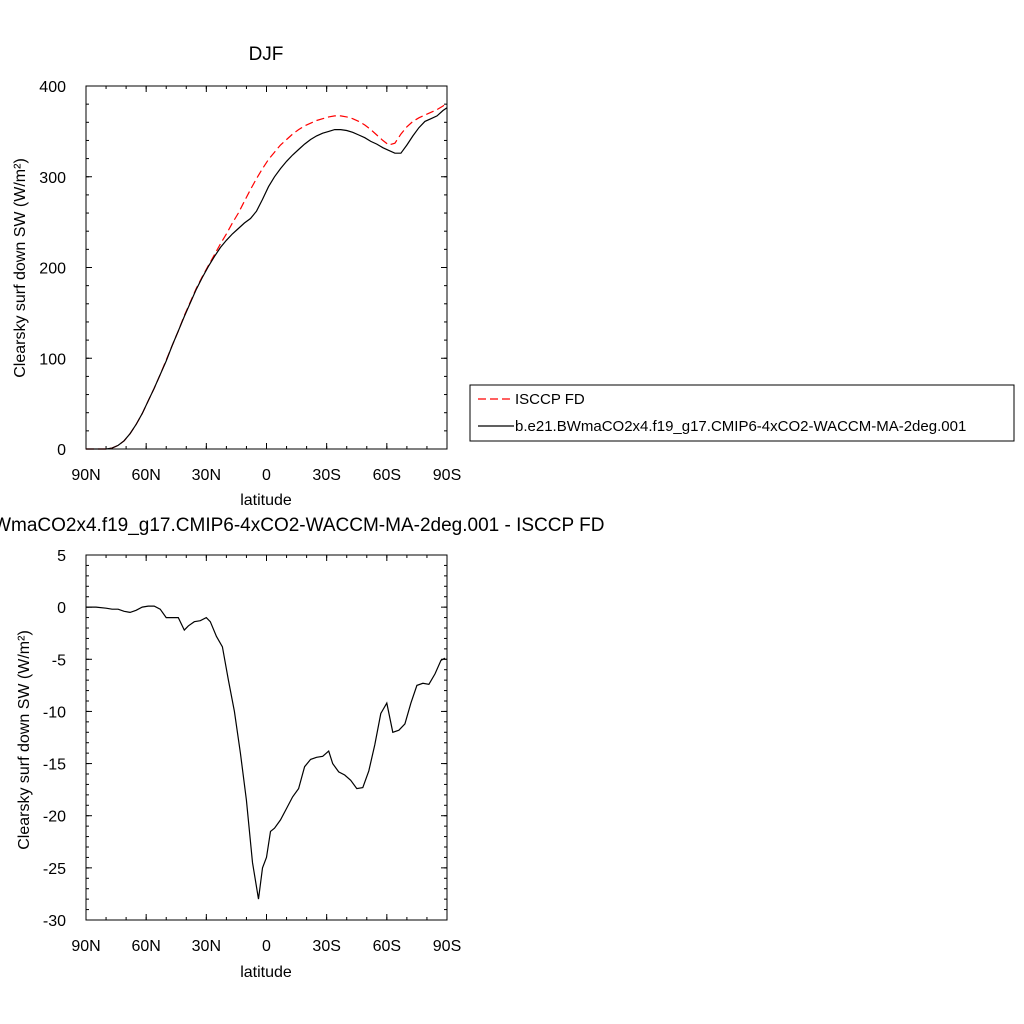 The width and height of the screenshot is (1024, 1024). I want to click on top-x-tick-label: 30N, so click(206, 475).